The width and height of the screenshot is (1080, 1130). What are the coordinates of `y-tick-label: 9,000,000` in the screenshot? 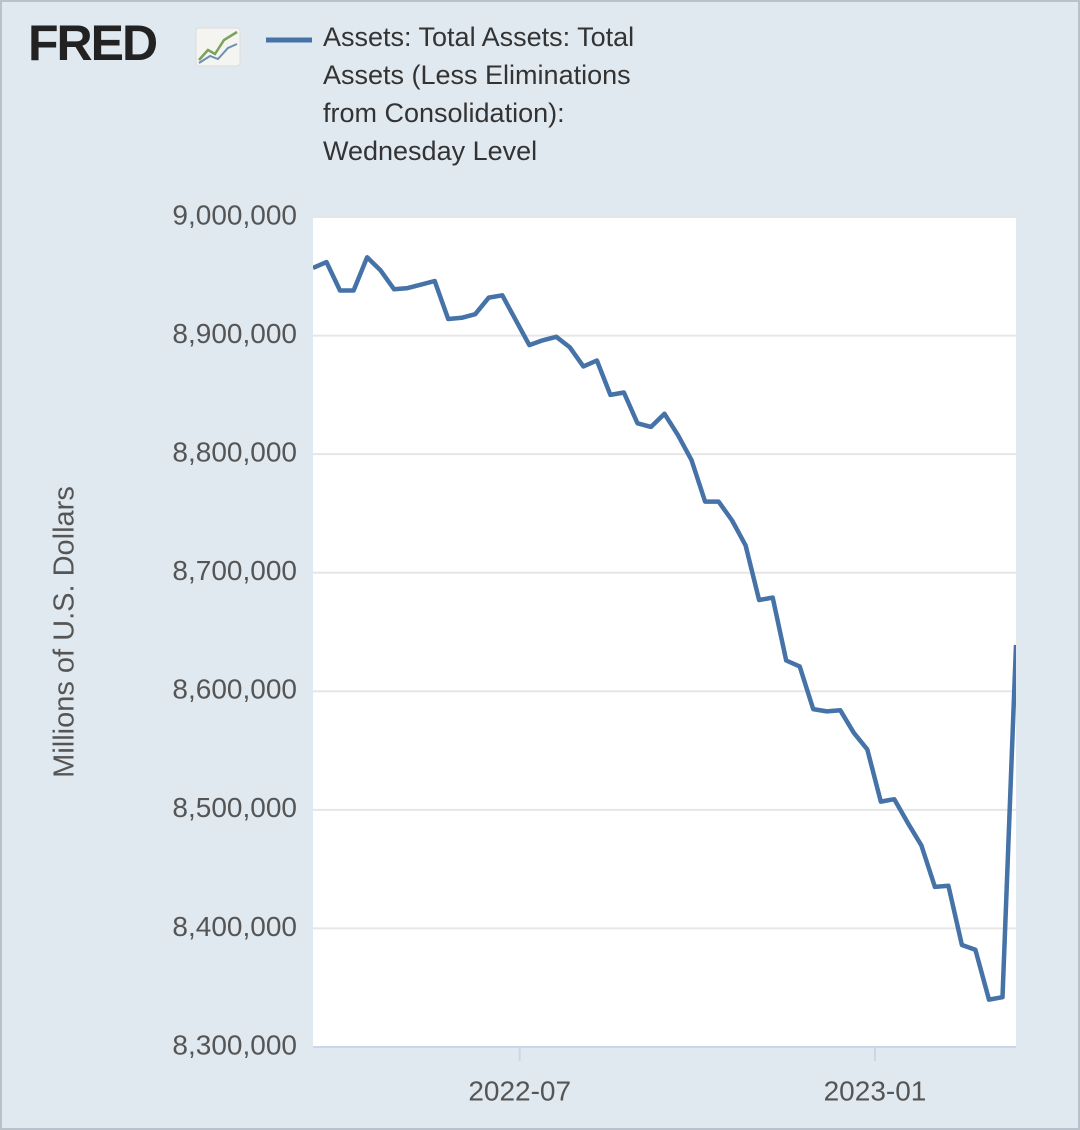 It's located at (234, 214).